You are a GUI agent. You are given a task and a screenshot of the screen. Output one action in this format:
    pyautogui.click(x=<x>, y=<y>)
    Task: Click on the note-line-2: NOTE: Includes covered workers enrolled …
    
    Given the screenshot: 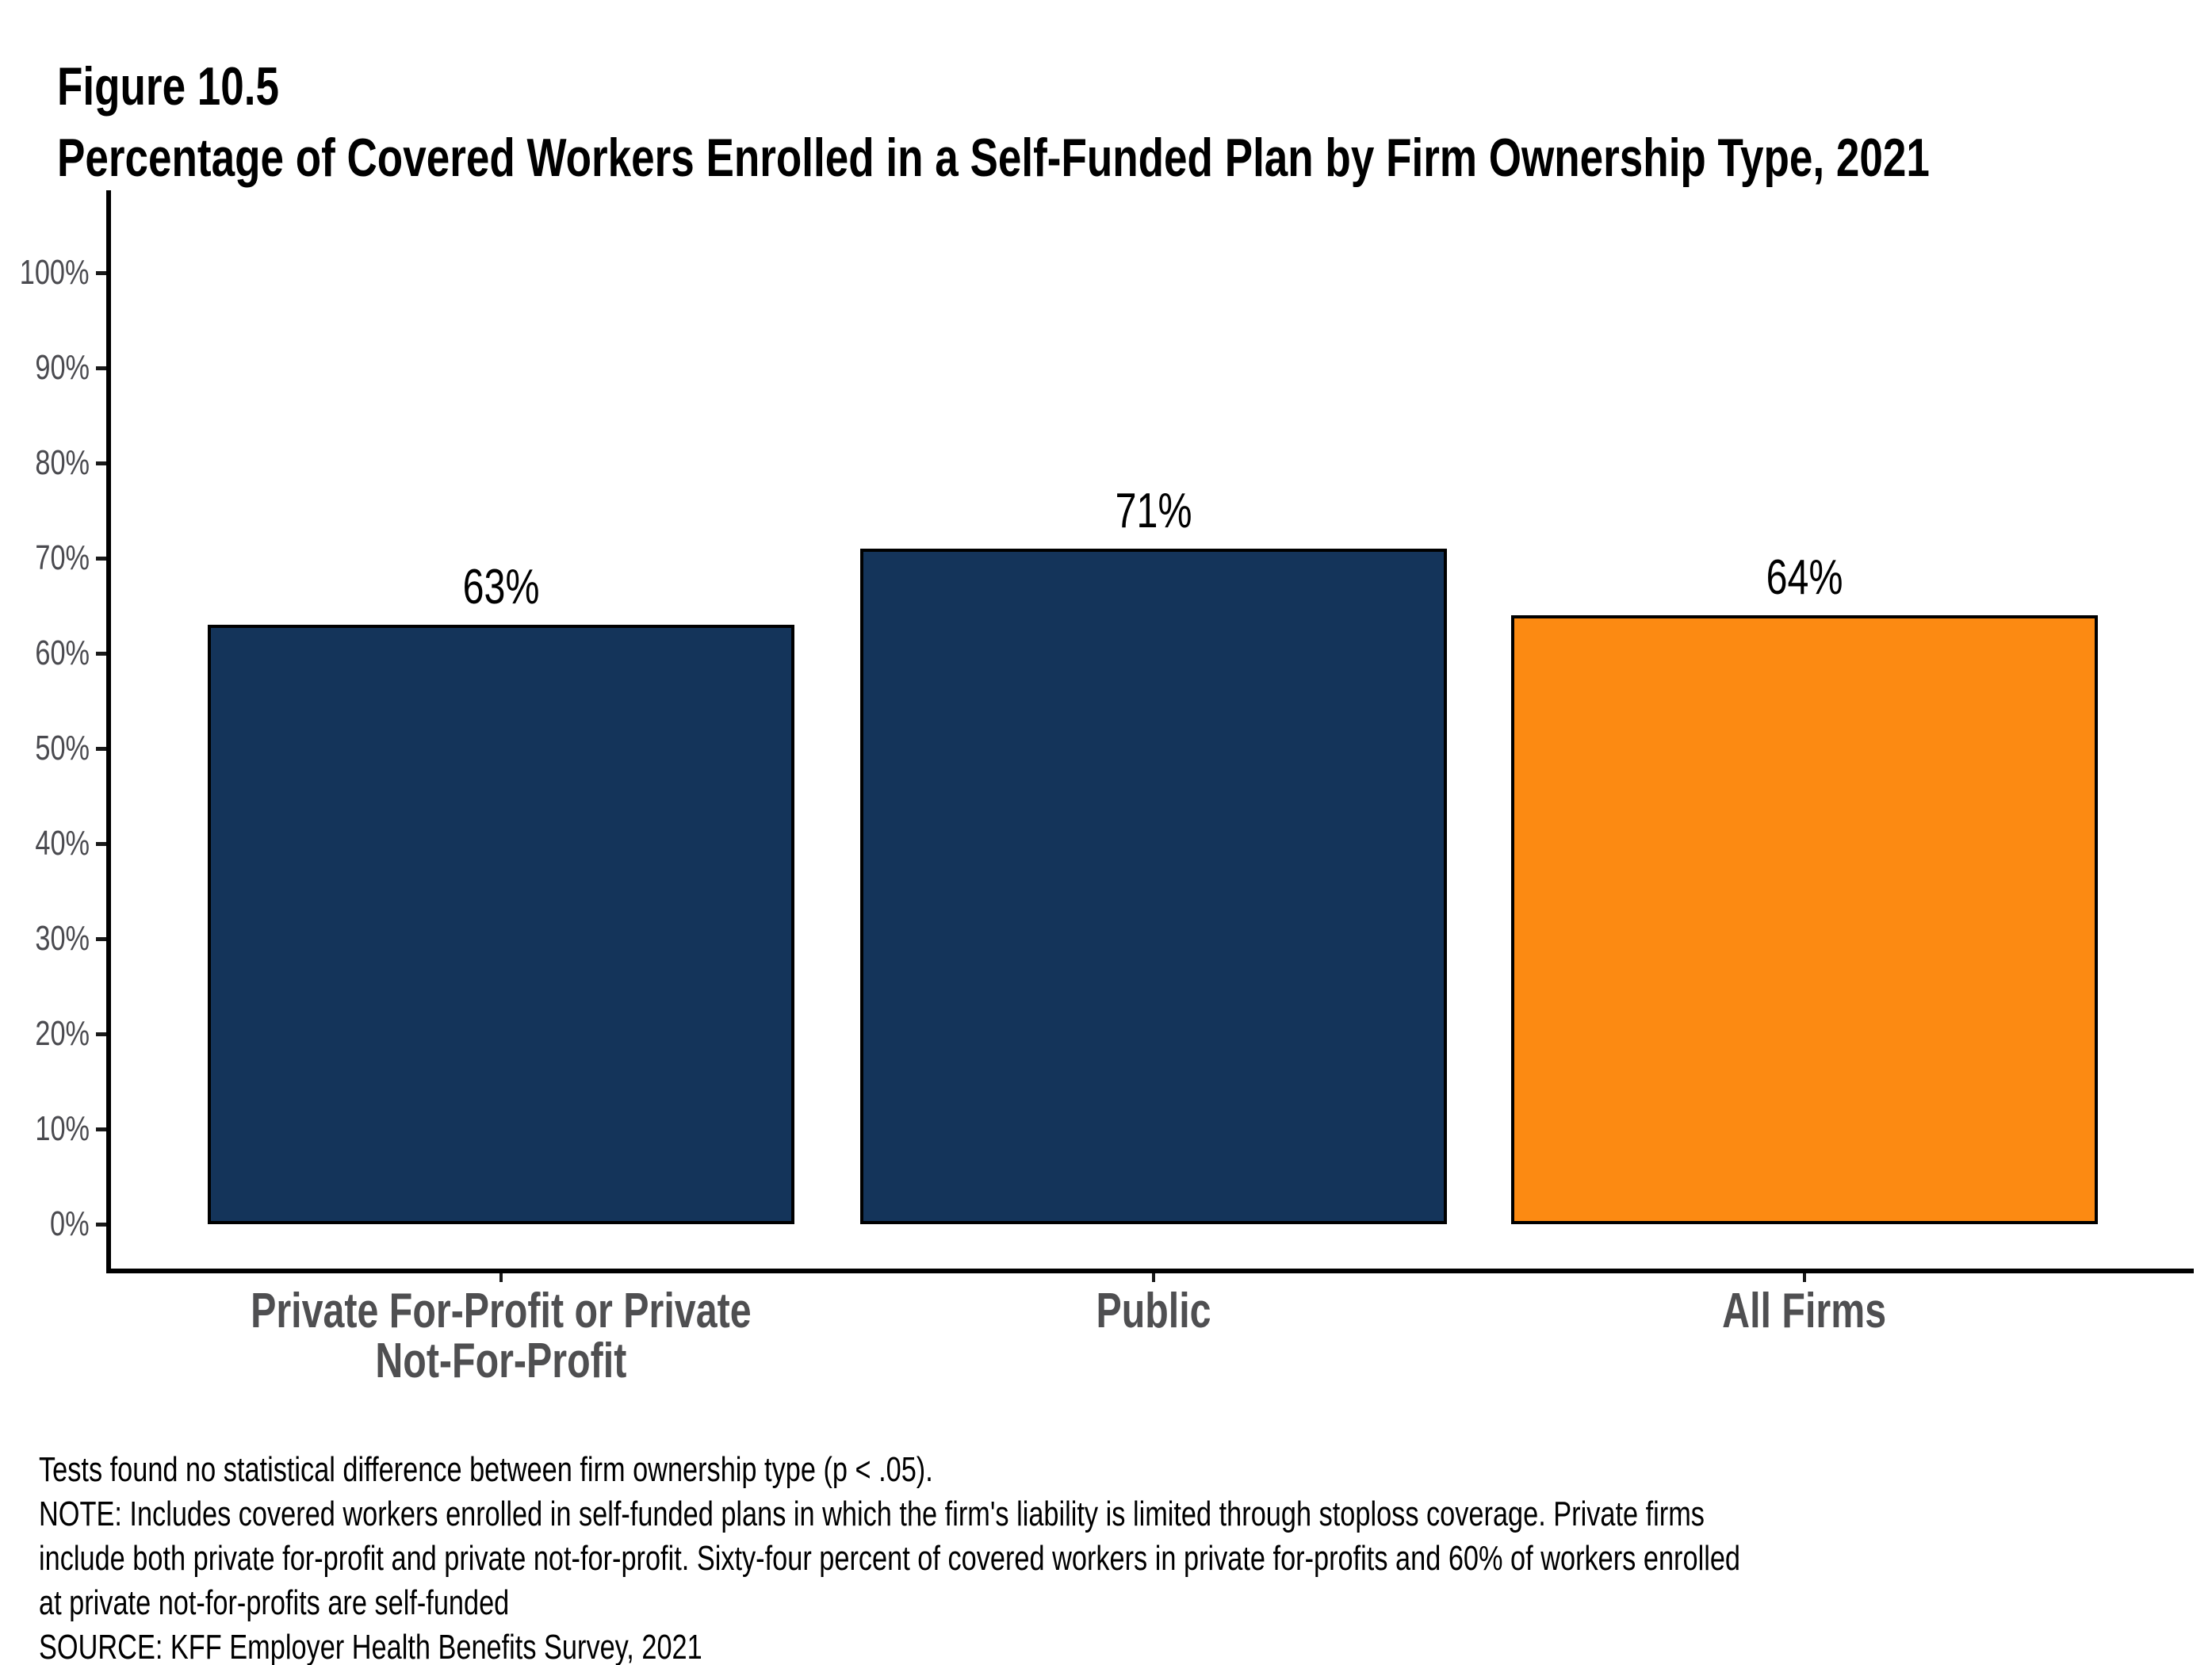 What is the action you would take?
    pyautogui.click(x=1125, y=1514)
    